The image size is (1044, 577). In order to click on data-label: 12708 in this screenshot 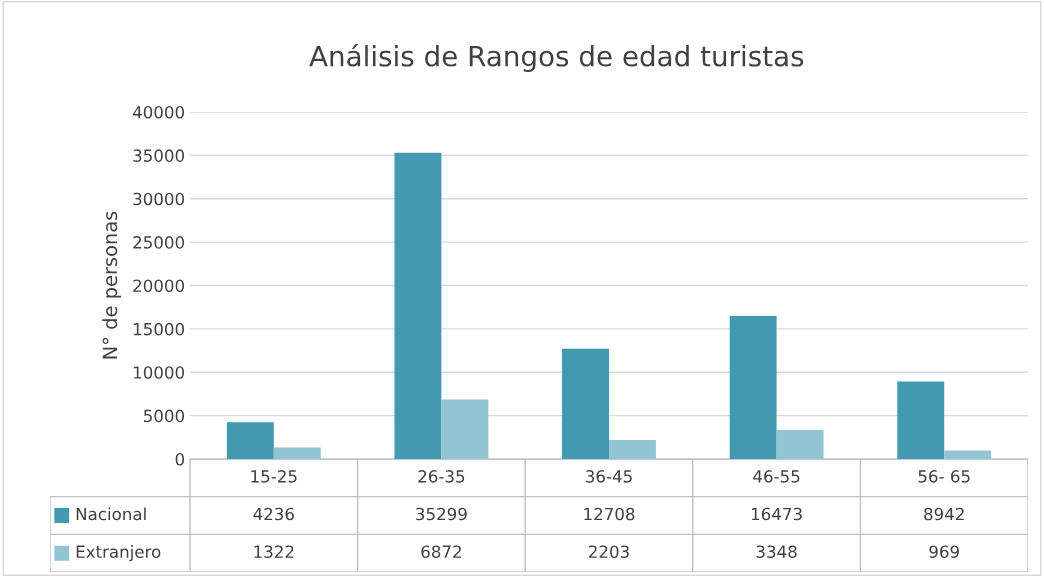, I will do `click(609, 514)`.